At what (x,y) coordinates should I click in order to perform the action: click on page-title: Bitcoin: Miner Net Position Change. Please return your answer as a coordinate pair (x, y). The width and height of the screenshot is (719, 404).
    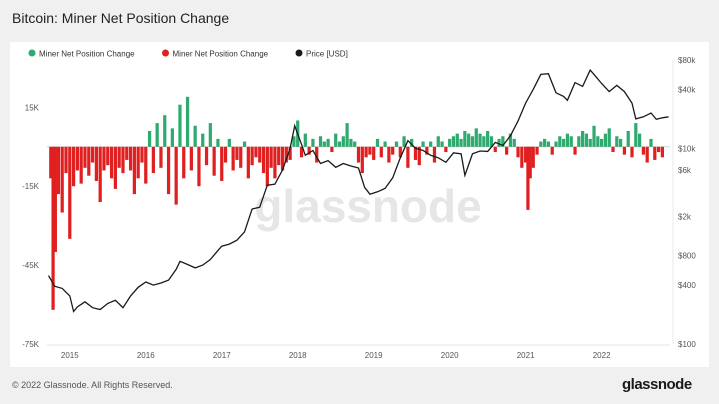
    Looking at the image, I should click on (121, 18).